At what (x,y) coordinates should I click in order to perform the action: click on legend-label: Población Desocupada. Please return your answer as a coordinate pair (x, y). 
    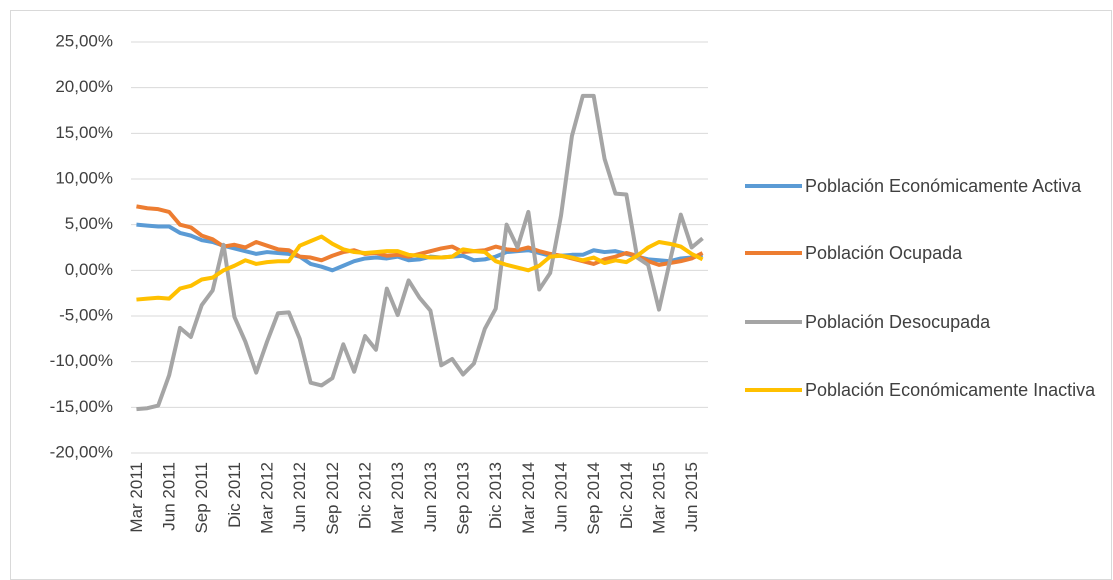
    Looking at the image, I should click on (898, 322).